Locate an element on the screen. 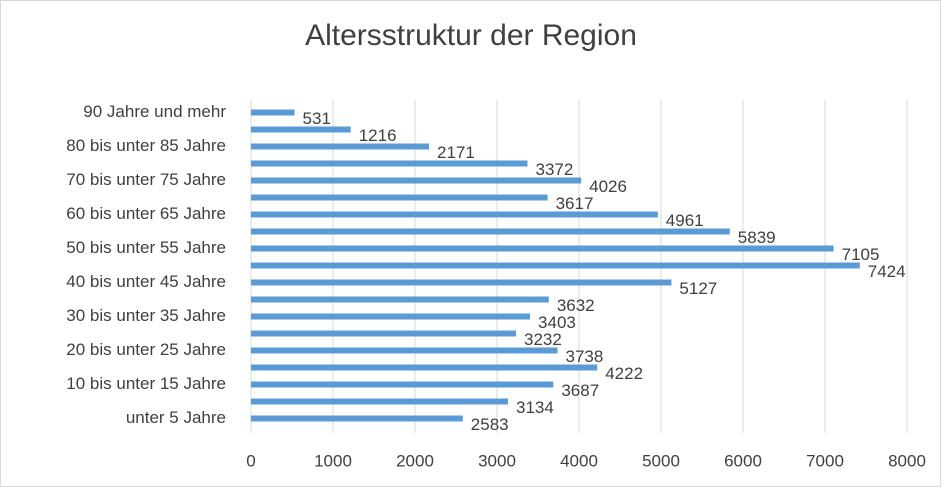  data-label: 2171 is located at coordinates (456, 152).